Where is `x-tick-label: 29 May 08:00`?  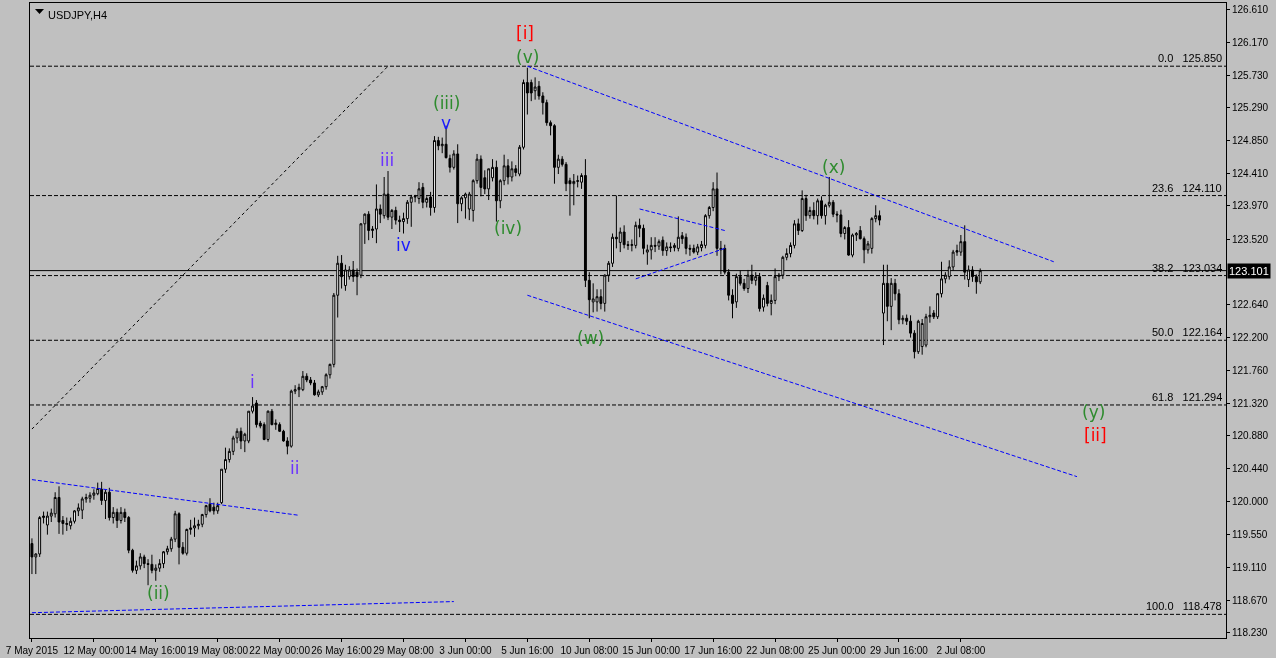
x-tick-label: 29 May 08:00 is located at coordinates (404, 650).